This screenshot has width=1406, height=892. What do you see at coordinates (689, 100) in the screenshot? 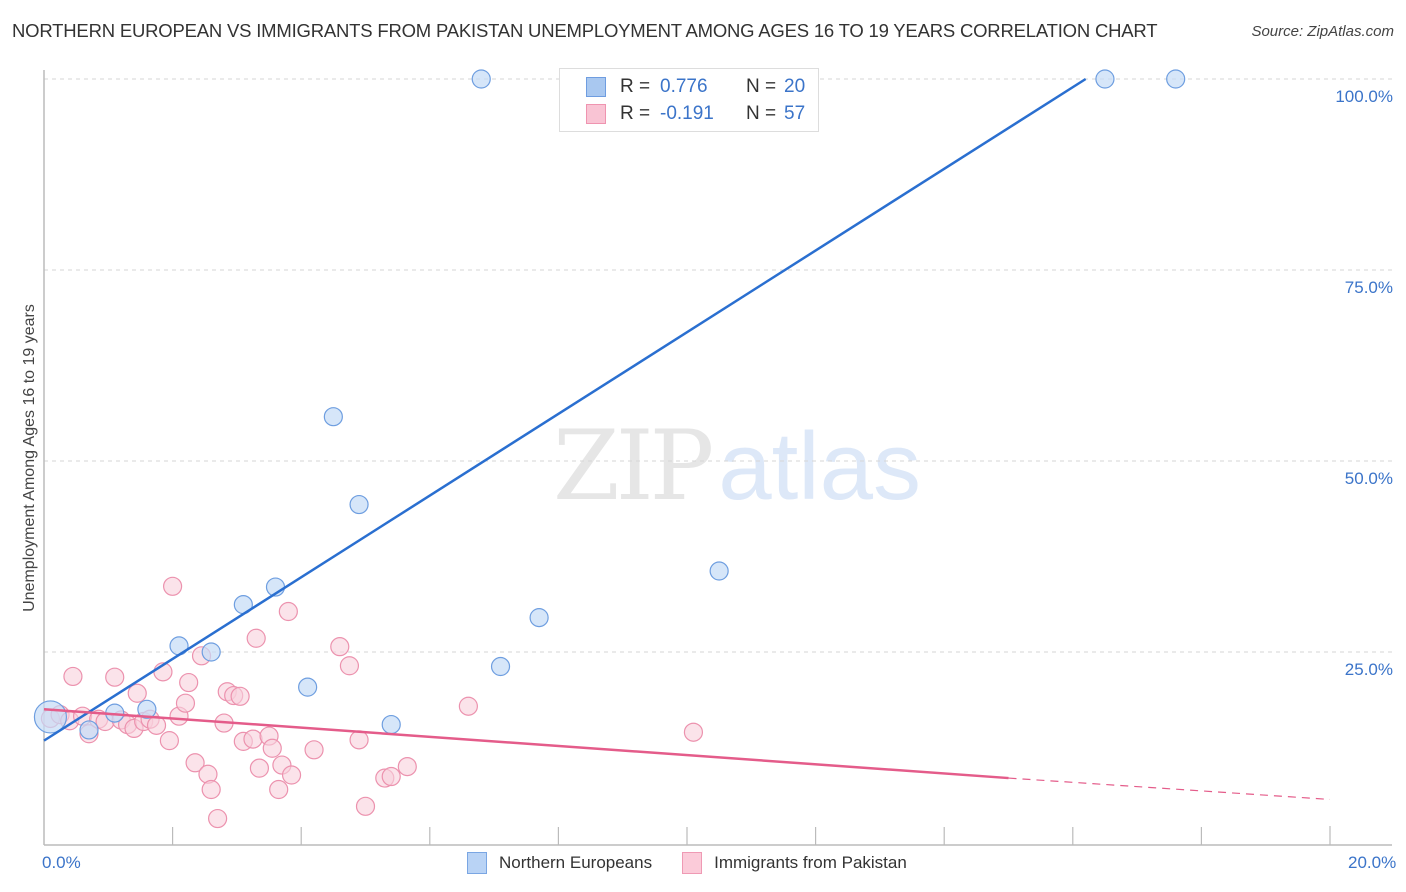
I see `correlation-legend: R = 0.776 N = 20 R = -0.191 N = 57` at bounding box center [689, 100].